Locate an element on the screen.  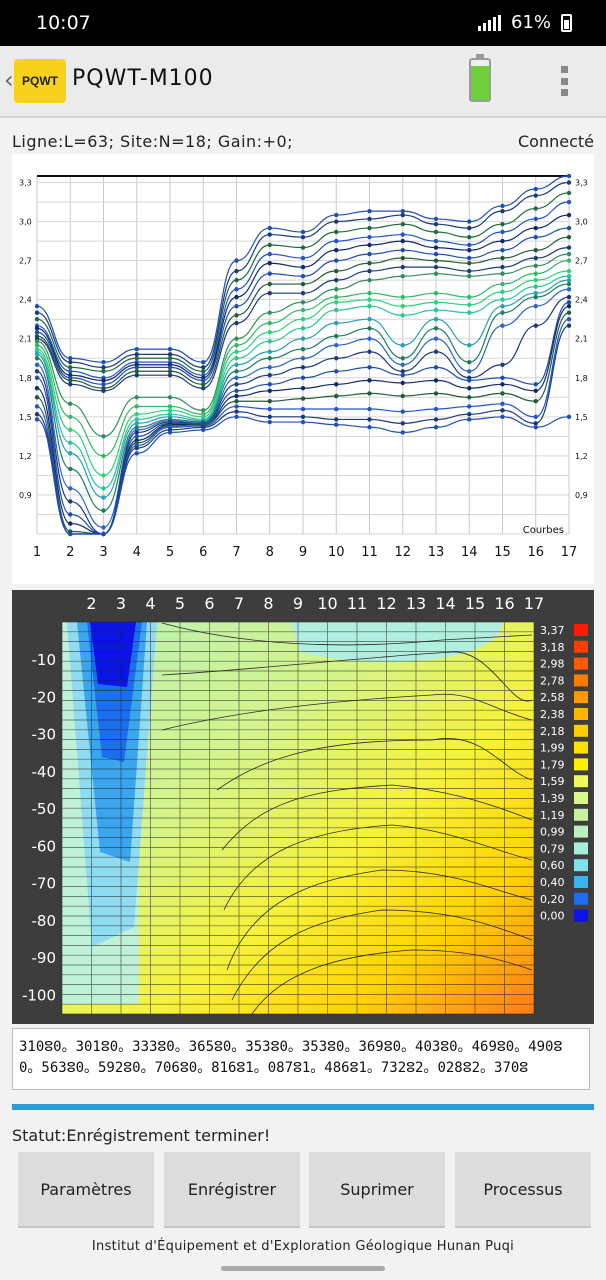
app-title: PQWT-M100 is located at coordinates (143, 78).